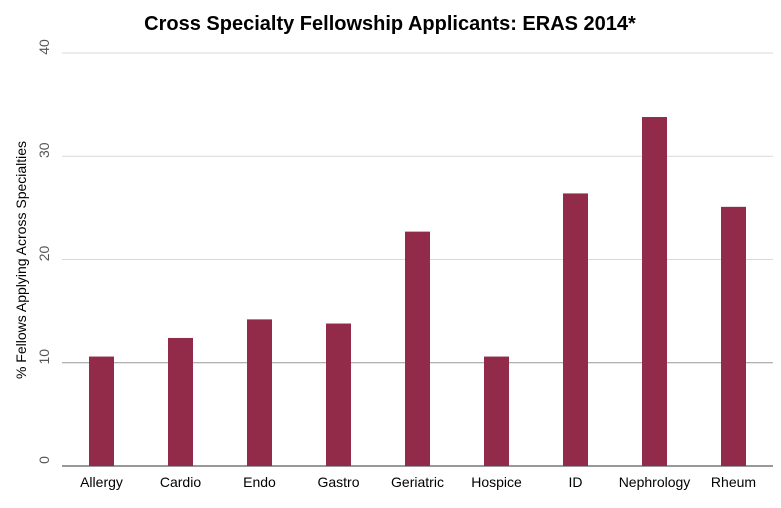  What do you see at coordinates (576, 482) in the screenshot?
I see `x-tick-label: ID` at bounding box center [576, 482].